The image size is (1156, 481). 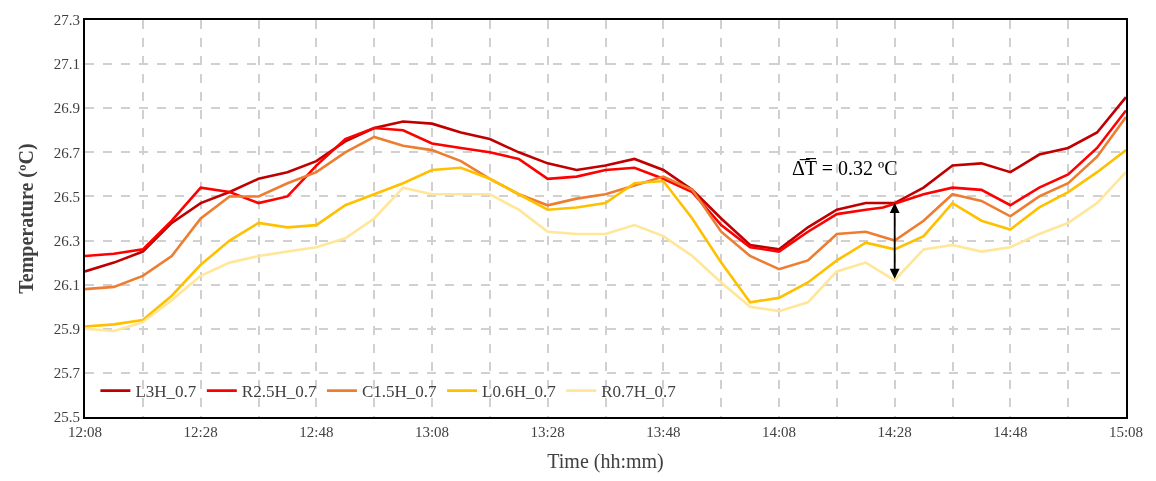 I want to click on x-tick-label: 15:08, so click(x=1126, y=432).